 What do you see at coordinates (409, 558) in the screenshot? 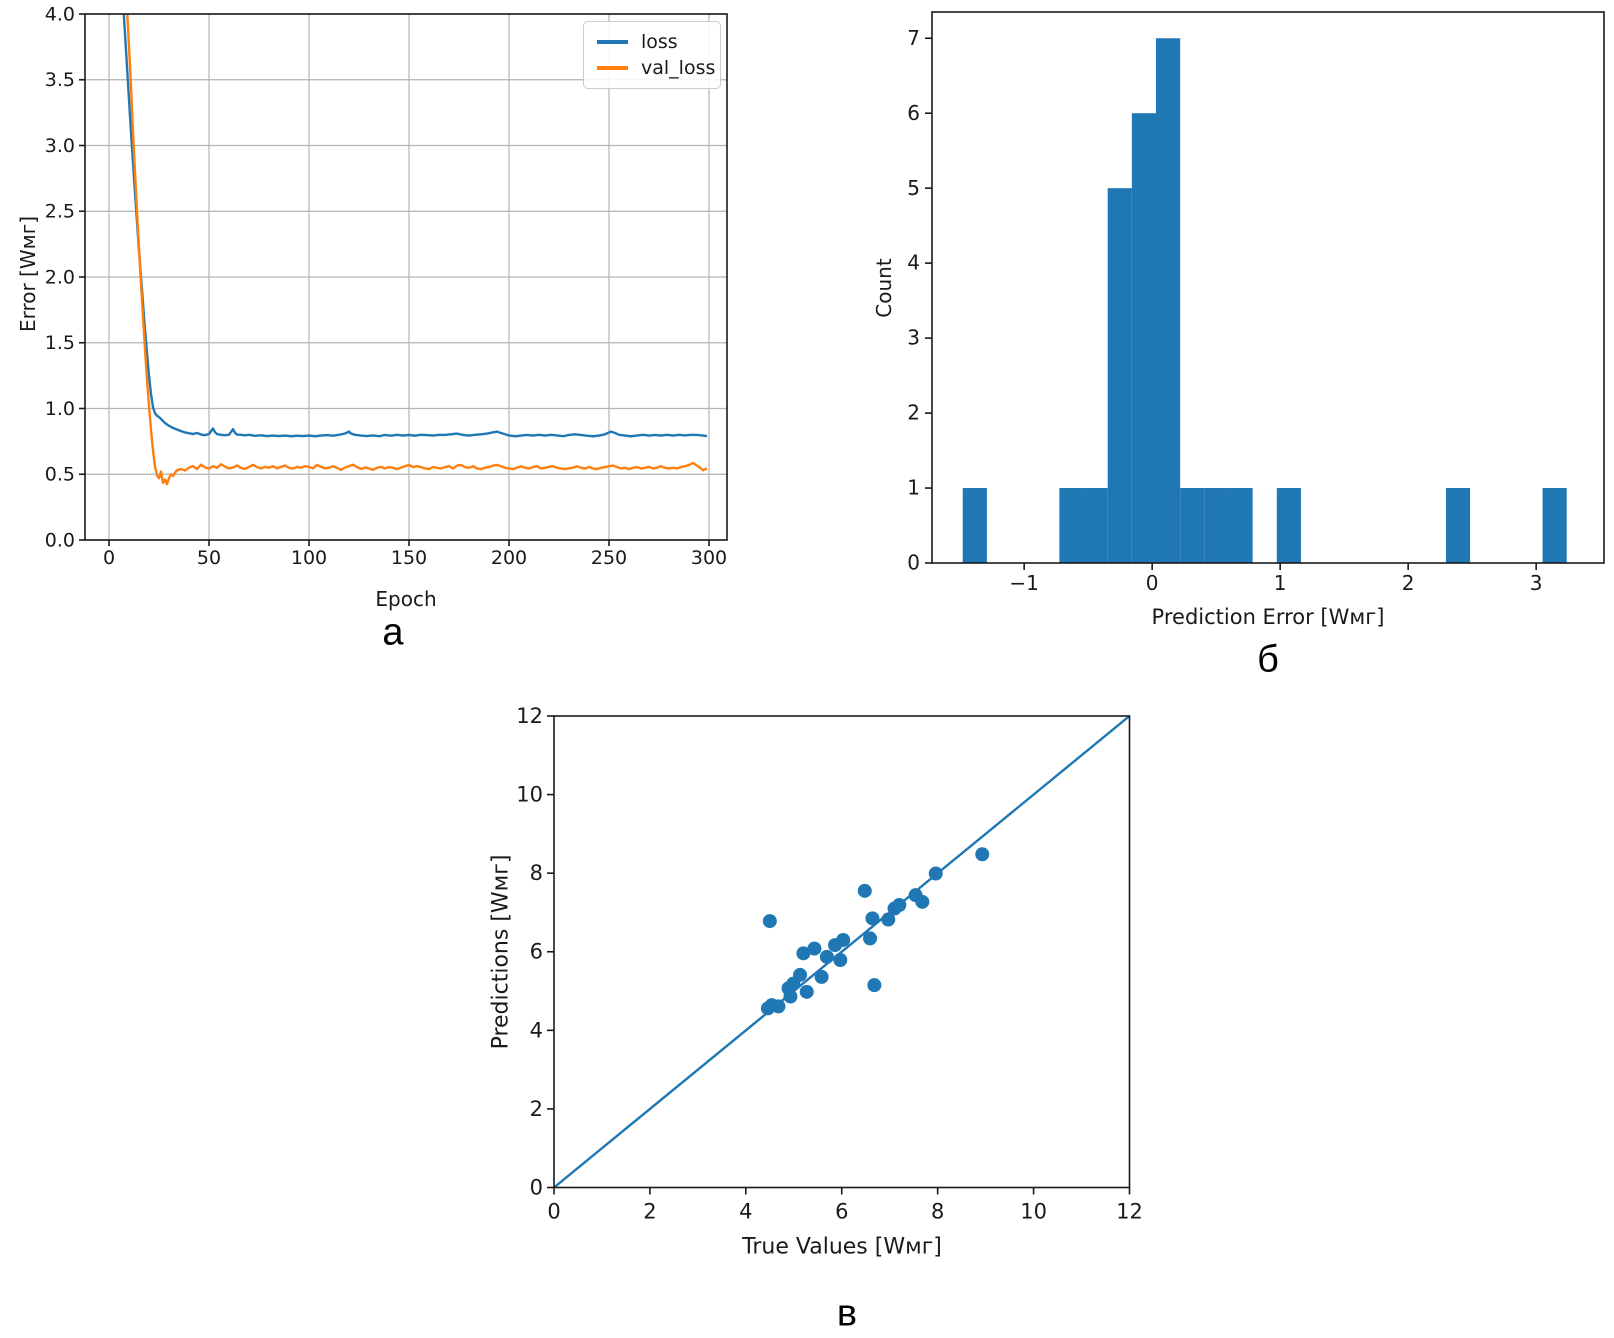
I see `svg-text: 150` at bounding box center [409, 558].